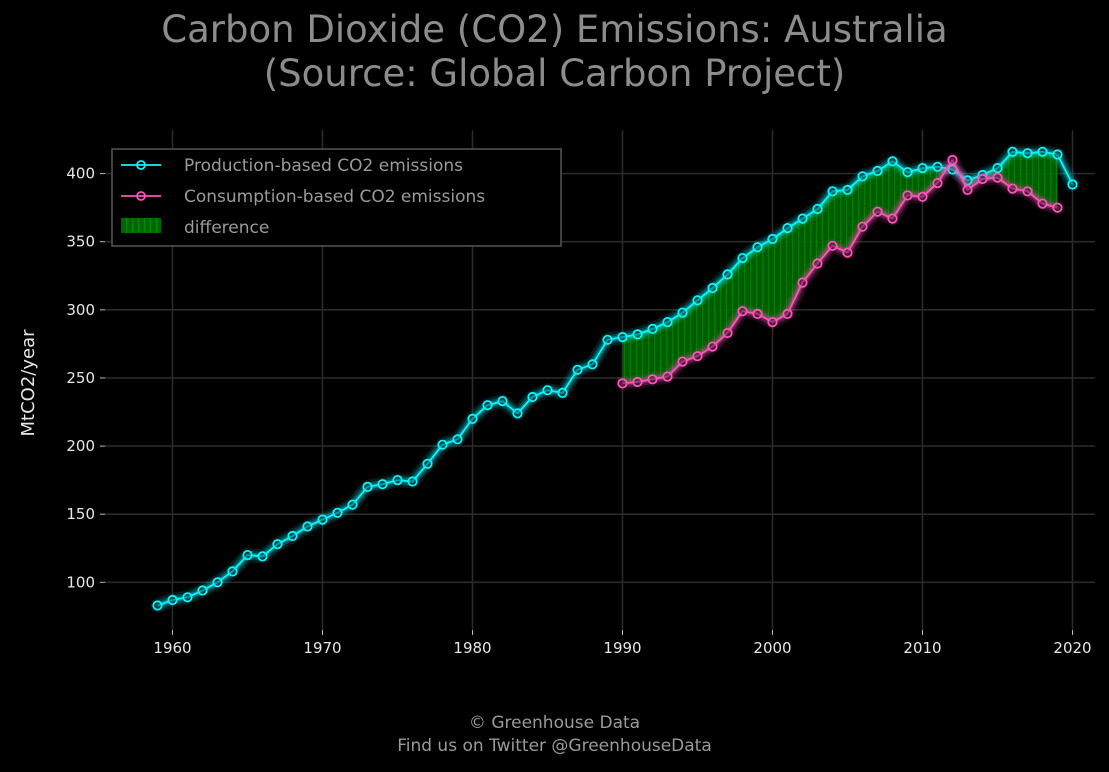 The height and width of the screenshot is (772, 1109). I want to click on consumption-point-1999, so click(757, 313).